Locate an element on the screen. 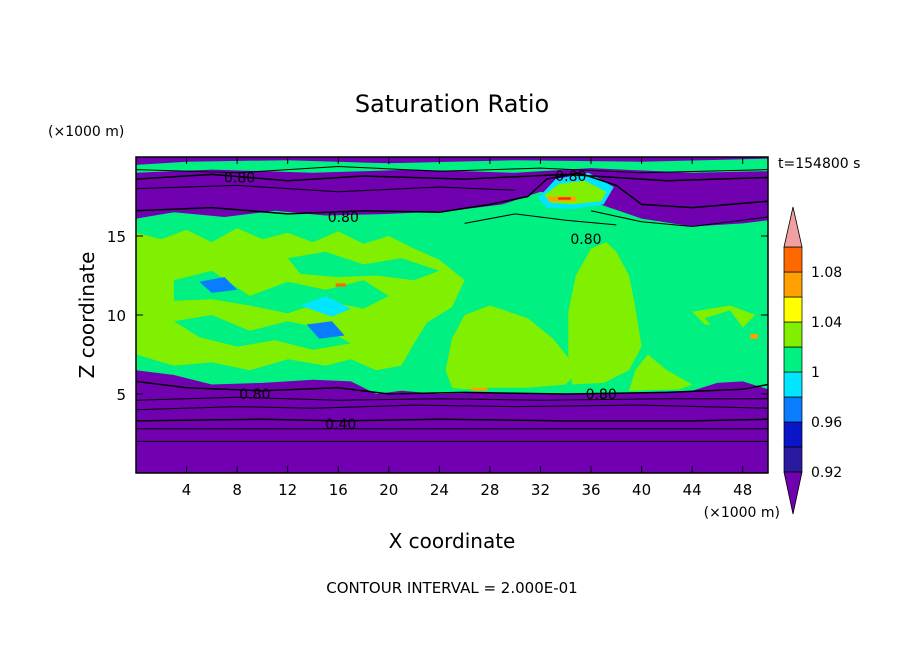 The image size is (904, 654). x-unit-label: (×1000 m) is located at coordinates (742, 513).